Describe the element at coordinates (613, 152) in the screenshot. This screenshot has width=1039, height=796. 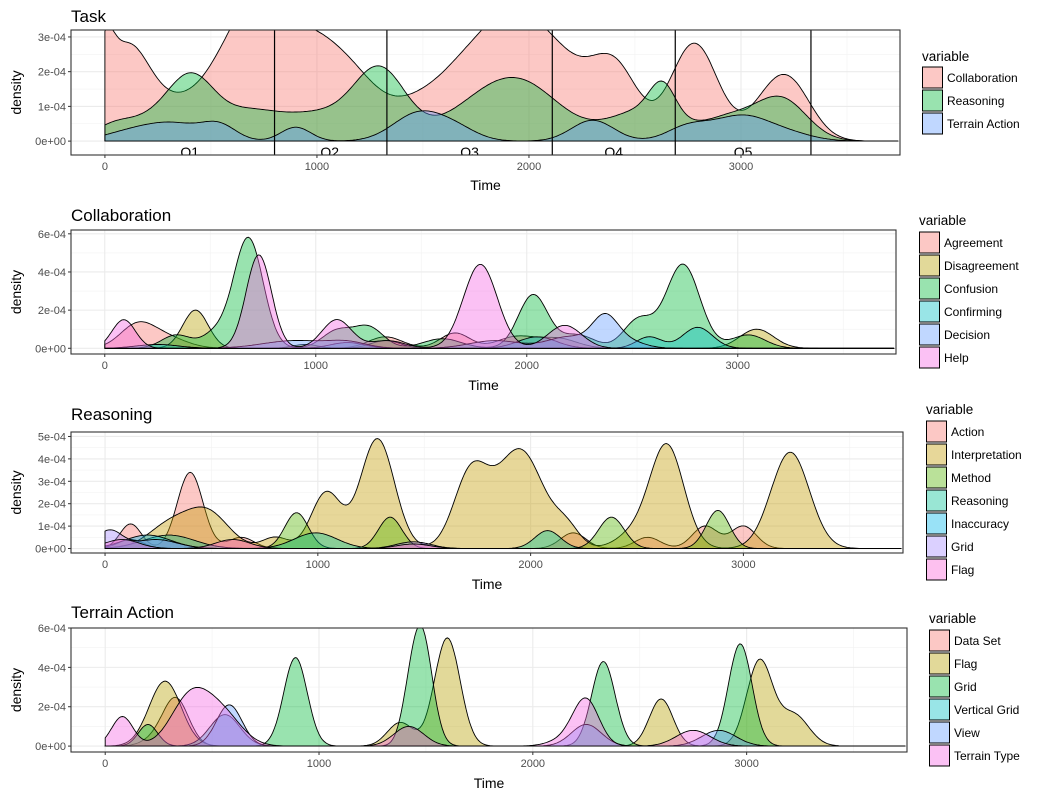
I see `quarter-label: Q4` at that location.